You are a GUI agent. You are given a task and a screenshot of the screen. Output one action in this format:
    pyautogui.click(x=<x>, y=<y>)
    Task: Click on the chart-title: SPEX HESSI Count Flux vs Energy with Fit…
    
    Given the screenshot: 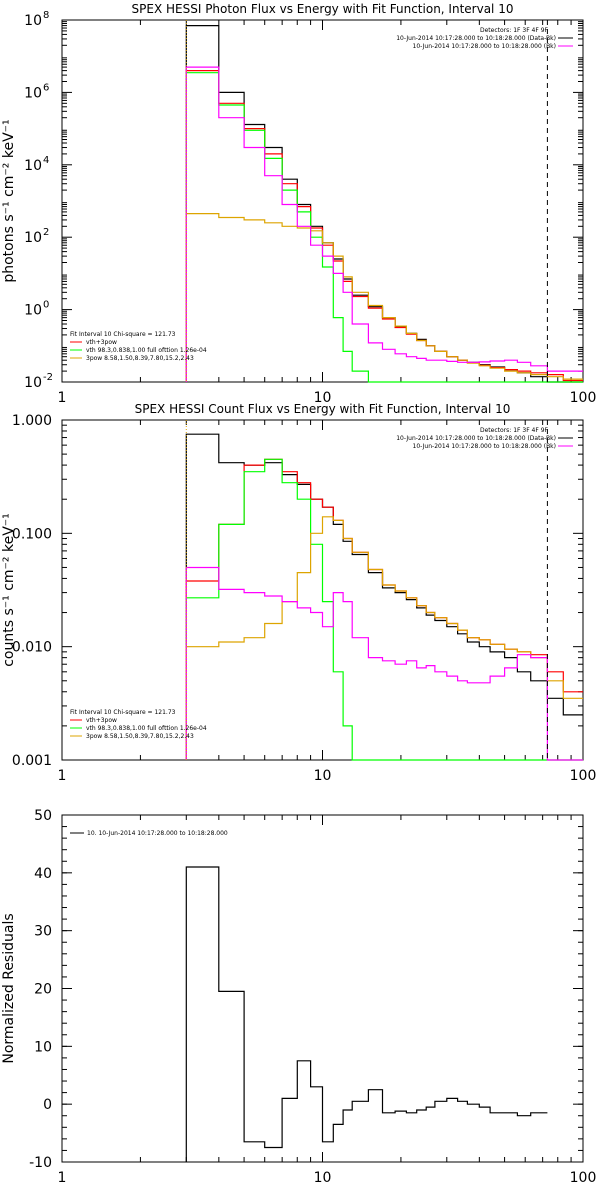 What is the action you would take?
    pyautogui.click(x=323, y=409)
    